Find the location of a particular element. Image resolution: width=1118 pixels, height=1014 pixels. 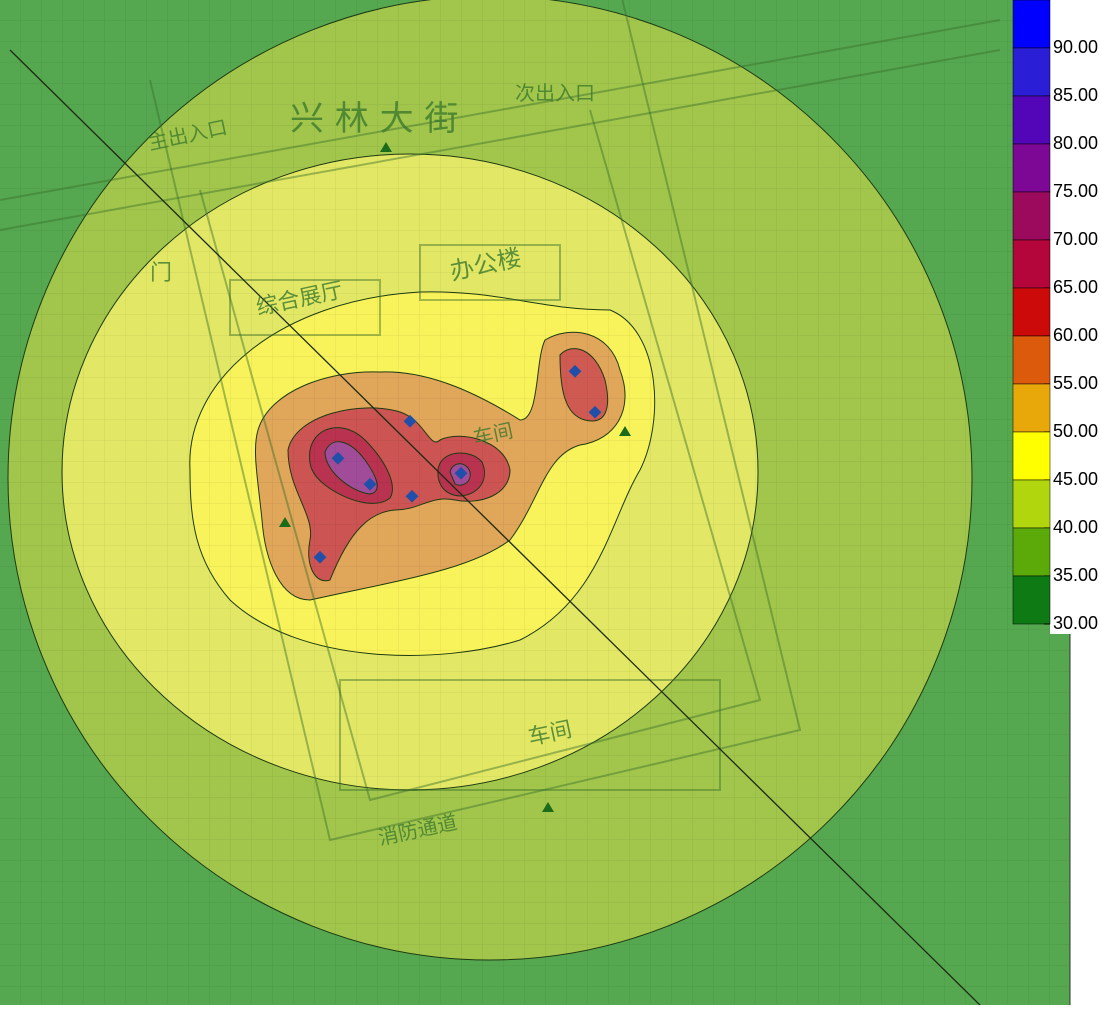

legend-bg is located at coordinates (1084, 317).